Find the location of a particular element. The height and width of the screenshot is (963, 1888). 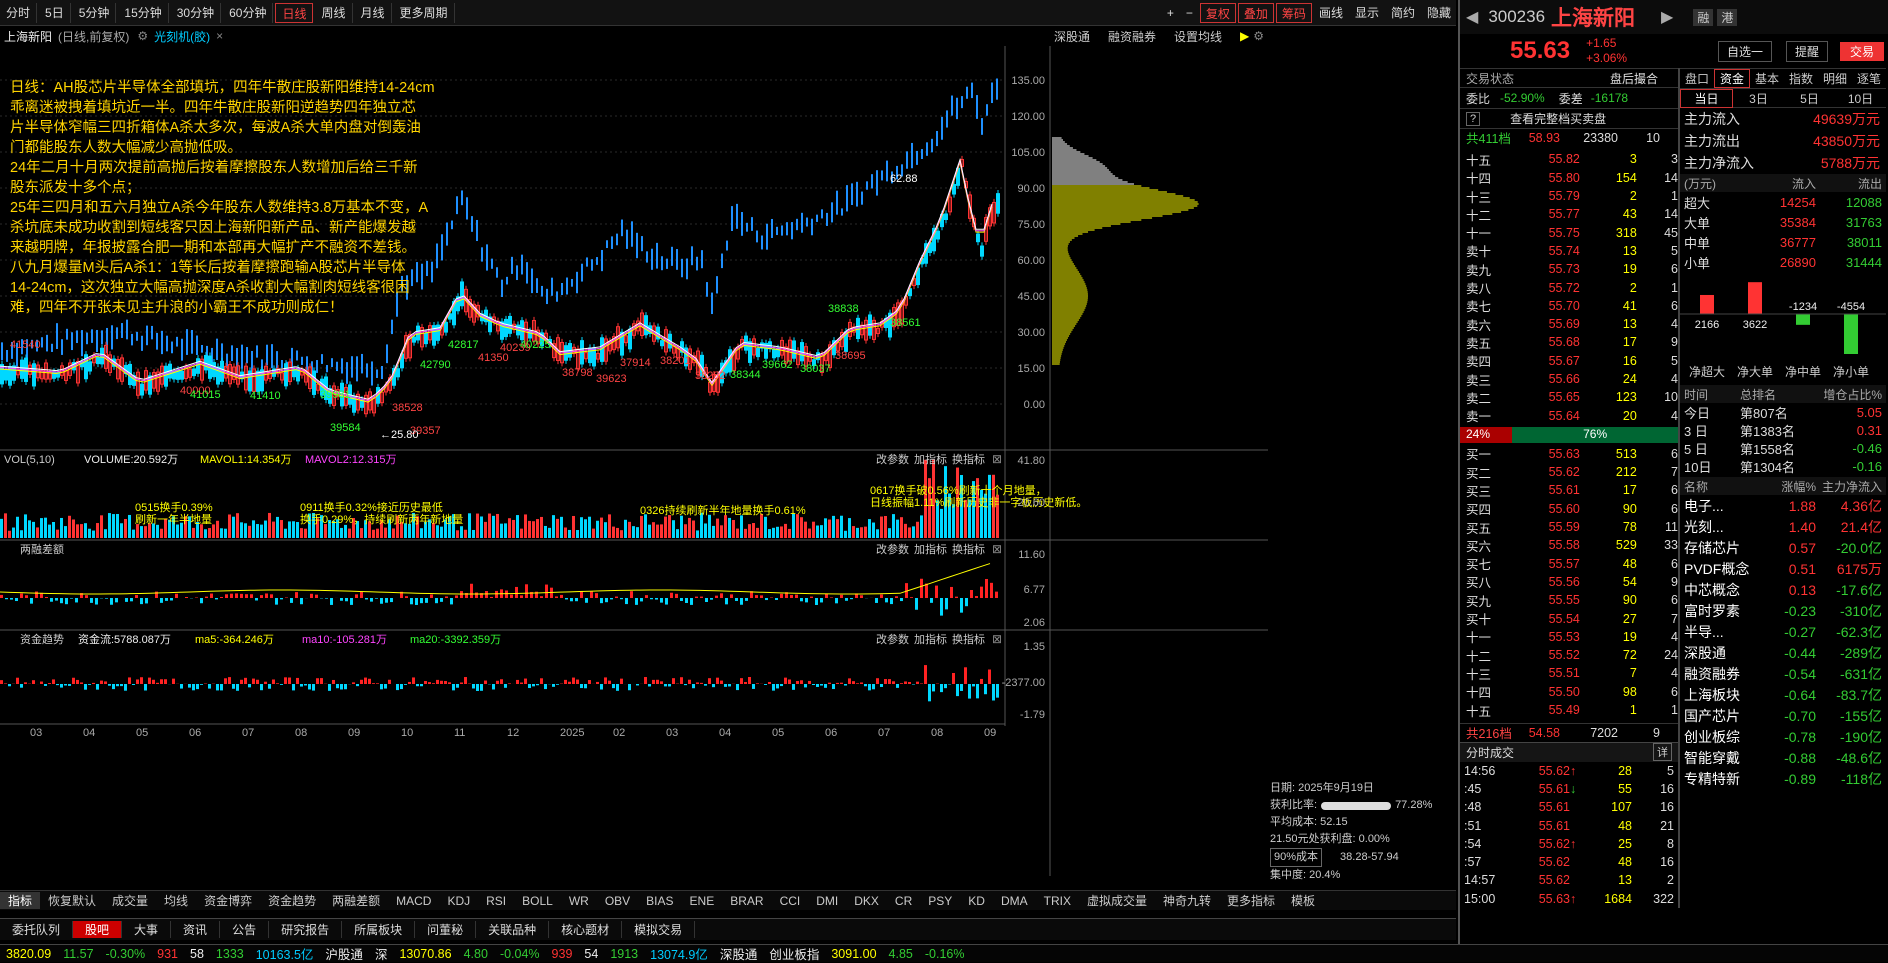

toolbar-btn-0: + is located at coordinates (1170, 13).